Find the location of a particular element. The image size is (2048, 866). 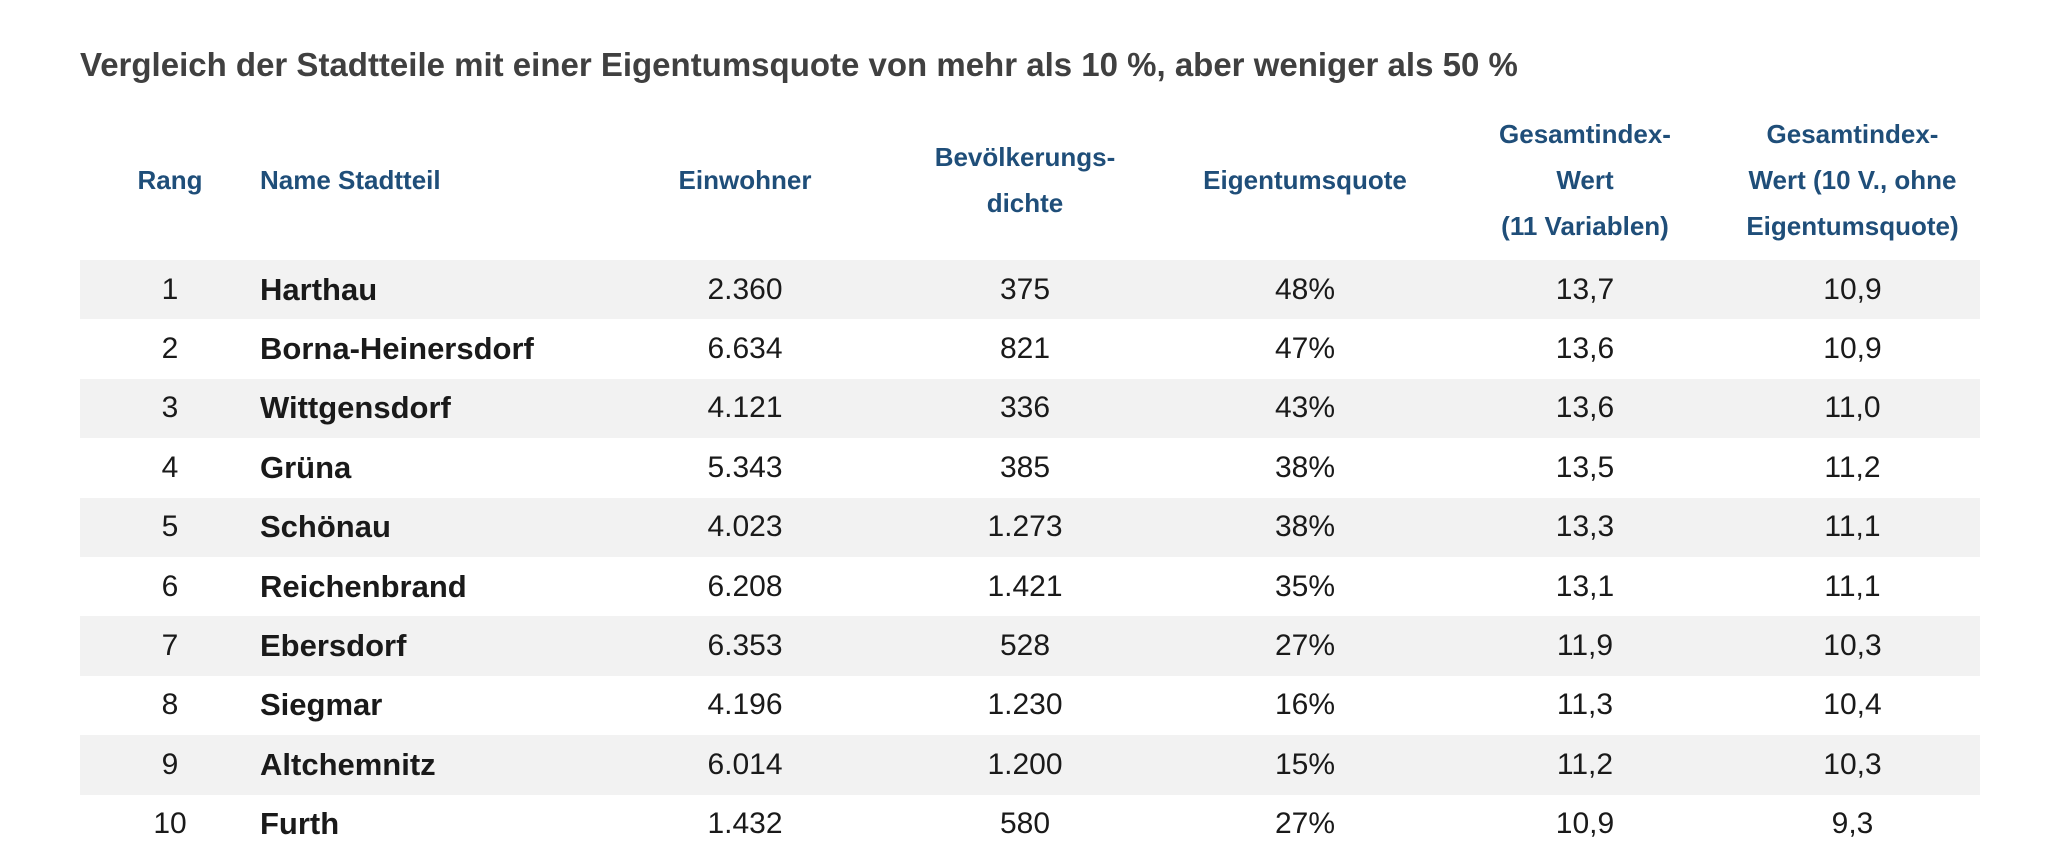

header-line: Eigentumsquote) is located at coordinates (1852, 226).